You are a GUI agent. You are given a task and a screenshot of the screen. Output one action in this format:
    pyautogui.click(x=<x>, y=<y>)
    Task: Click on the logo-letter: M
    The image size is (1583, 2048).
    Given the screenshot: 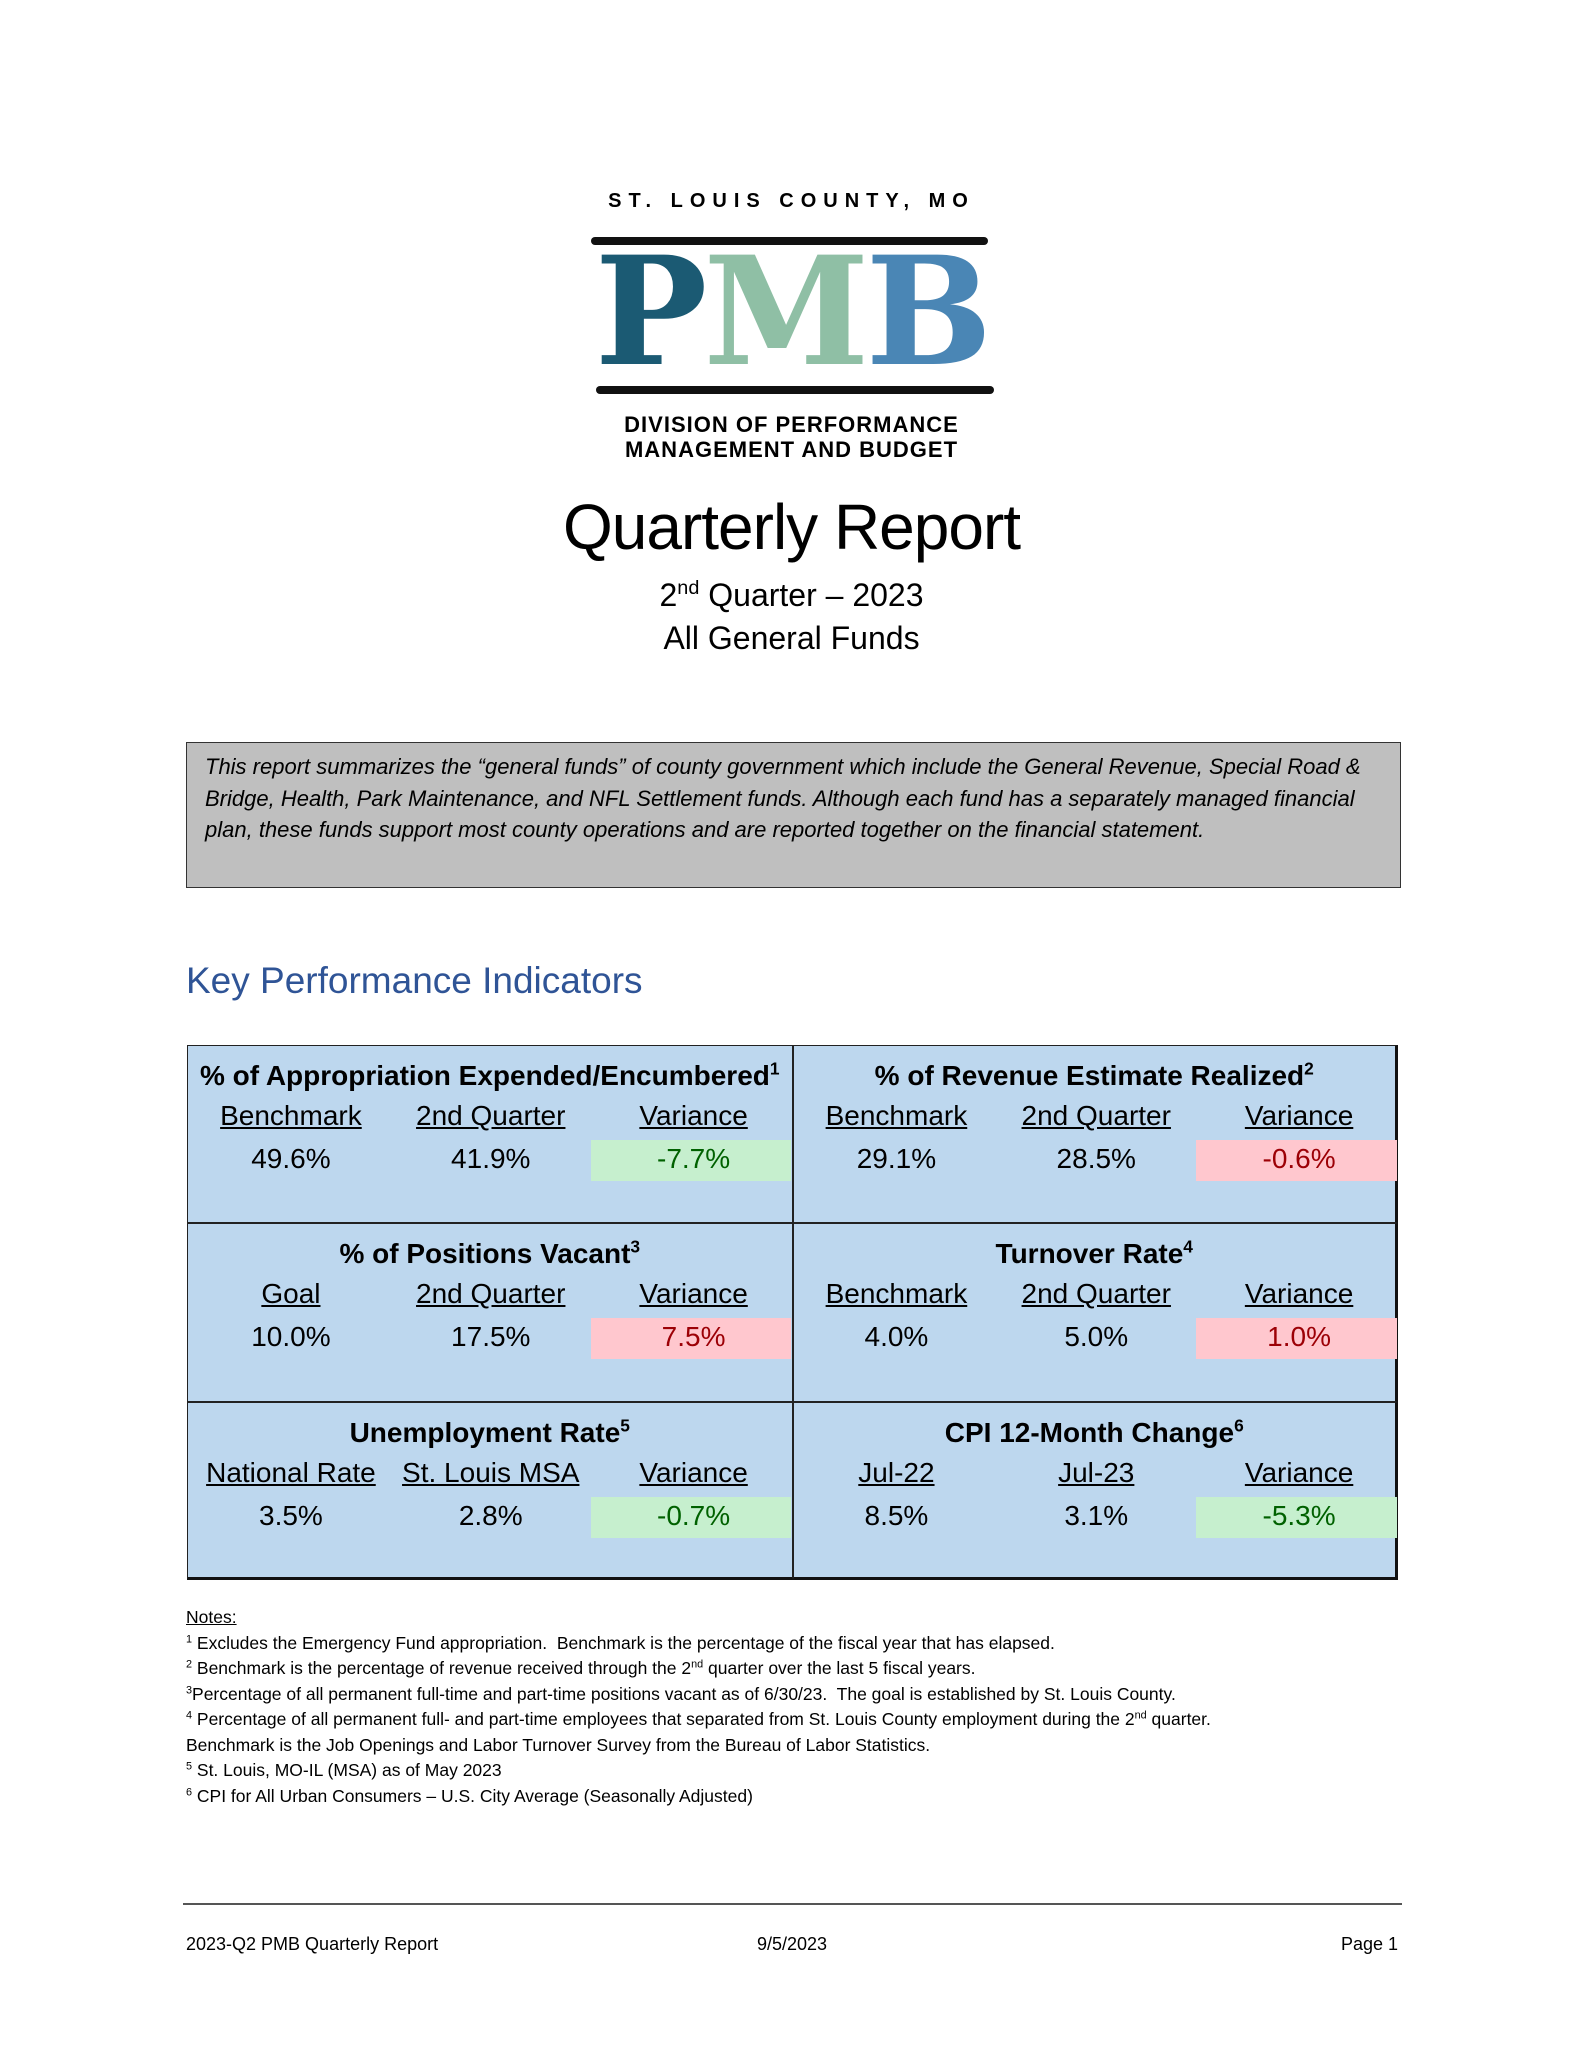 What is the action you would take?
    pyautogui.click(x=786, y=312)
    